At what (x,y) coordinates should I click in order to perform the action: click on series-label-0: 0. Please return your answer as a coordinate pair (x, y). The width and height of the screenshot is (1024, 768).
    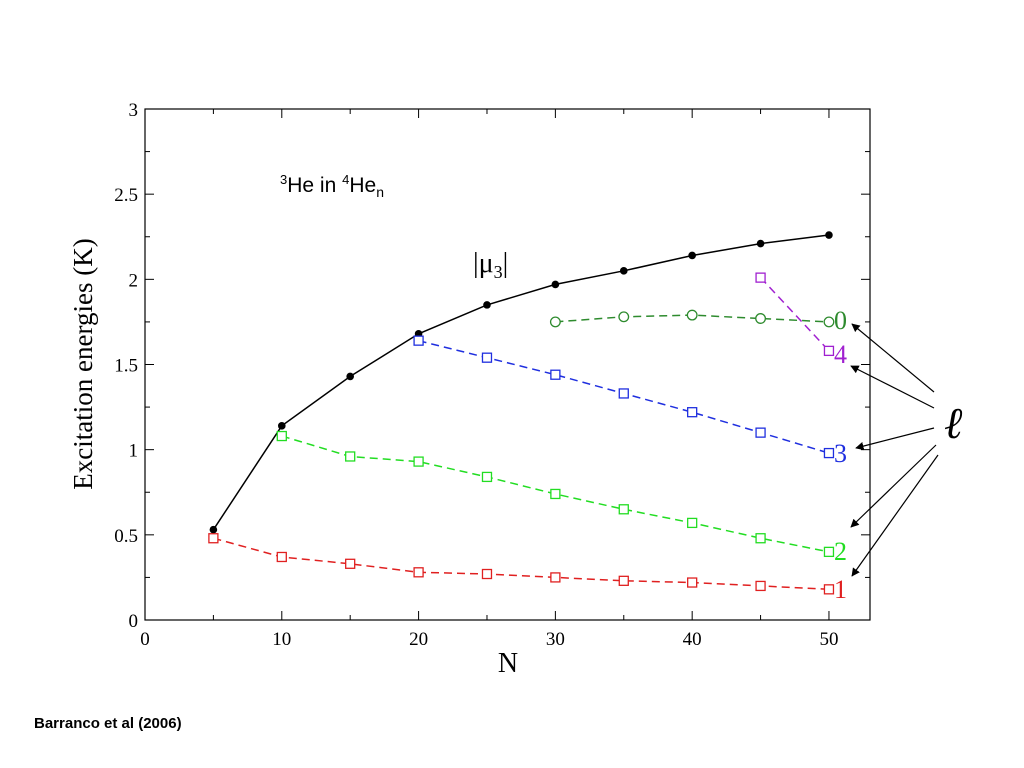
    Looking at the image, I should click on (840, 320).